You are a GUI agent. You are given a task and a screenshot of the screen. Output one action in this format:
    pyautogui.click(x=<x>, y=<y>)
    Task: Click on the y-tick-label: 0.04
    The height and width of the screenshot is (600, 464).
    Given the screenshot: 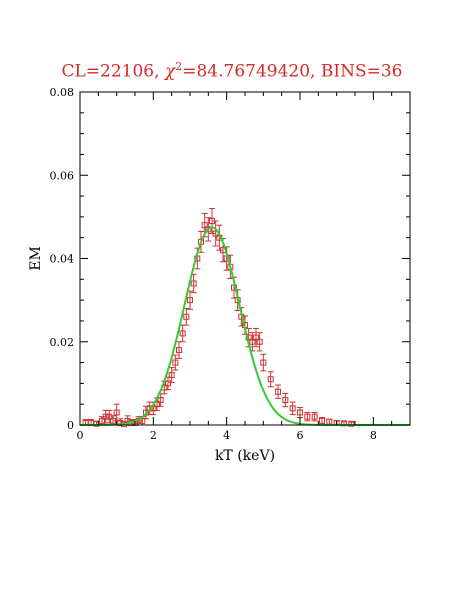 What is the action you would take?
    pyautogui.click(x=62, y=259)
    